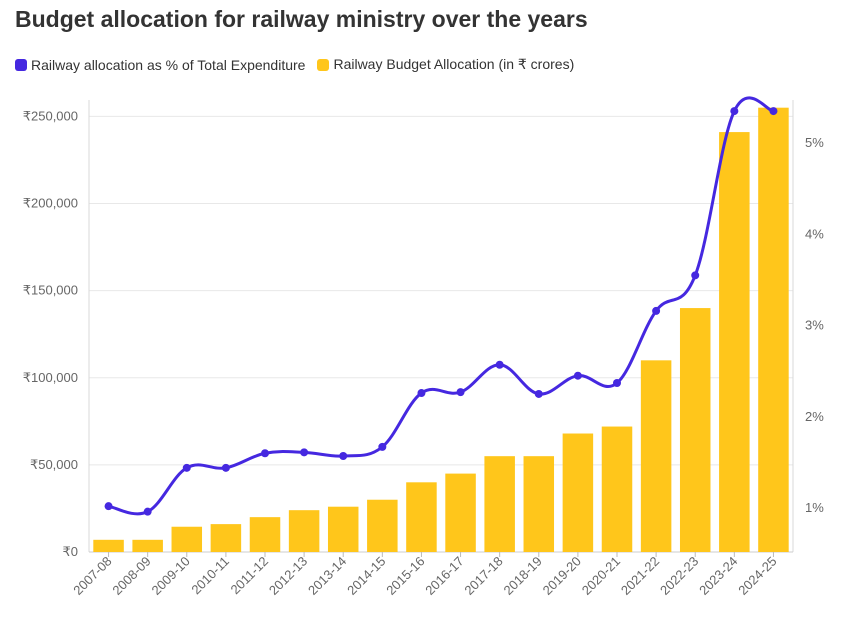 This screenshot has width=852, height=623. What do you see at coordinates (50, 377) in the screenshot?
I see `y-left-tick-label: ₹100,000` at bounding box center [50, 377].